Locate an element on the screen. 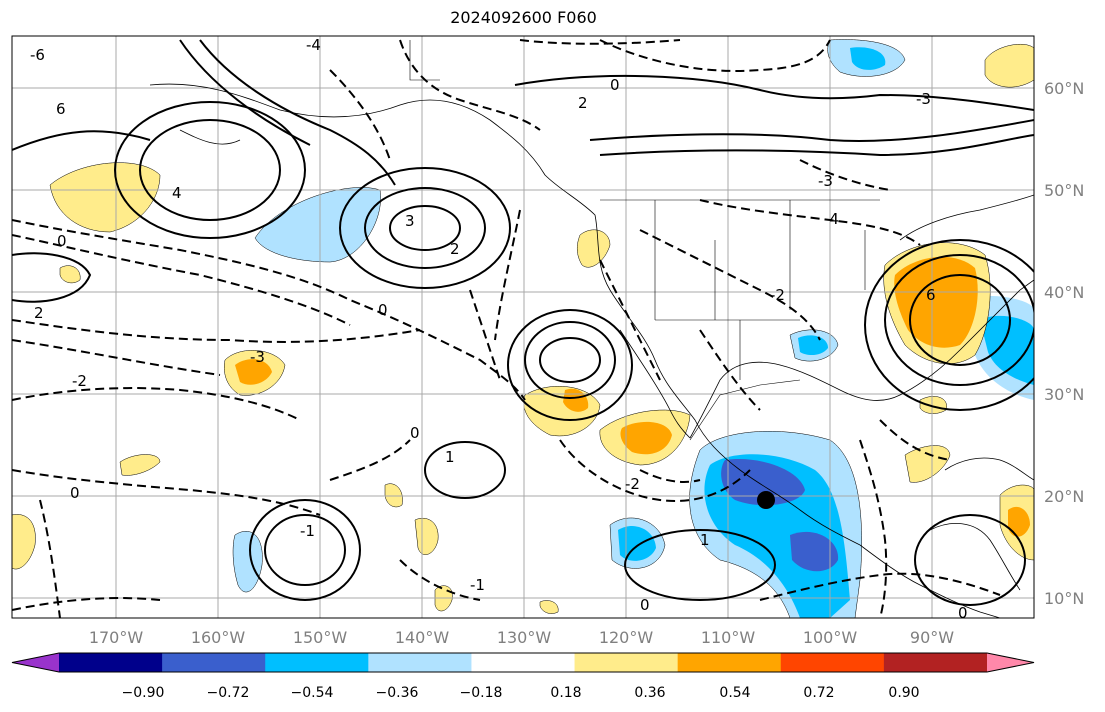  lon-label: 160°W is located at coordinates (218, 637).